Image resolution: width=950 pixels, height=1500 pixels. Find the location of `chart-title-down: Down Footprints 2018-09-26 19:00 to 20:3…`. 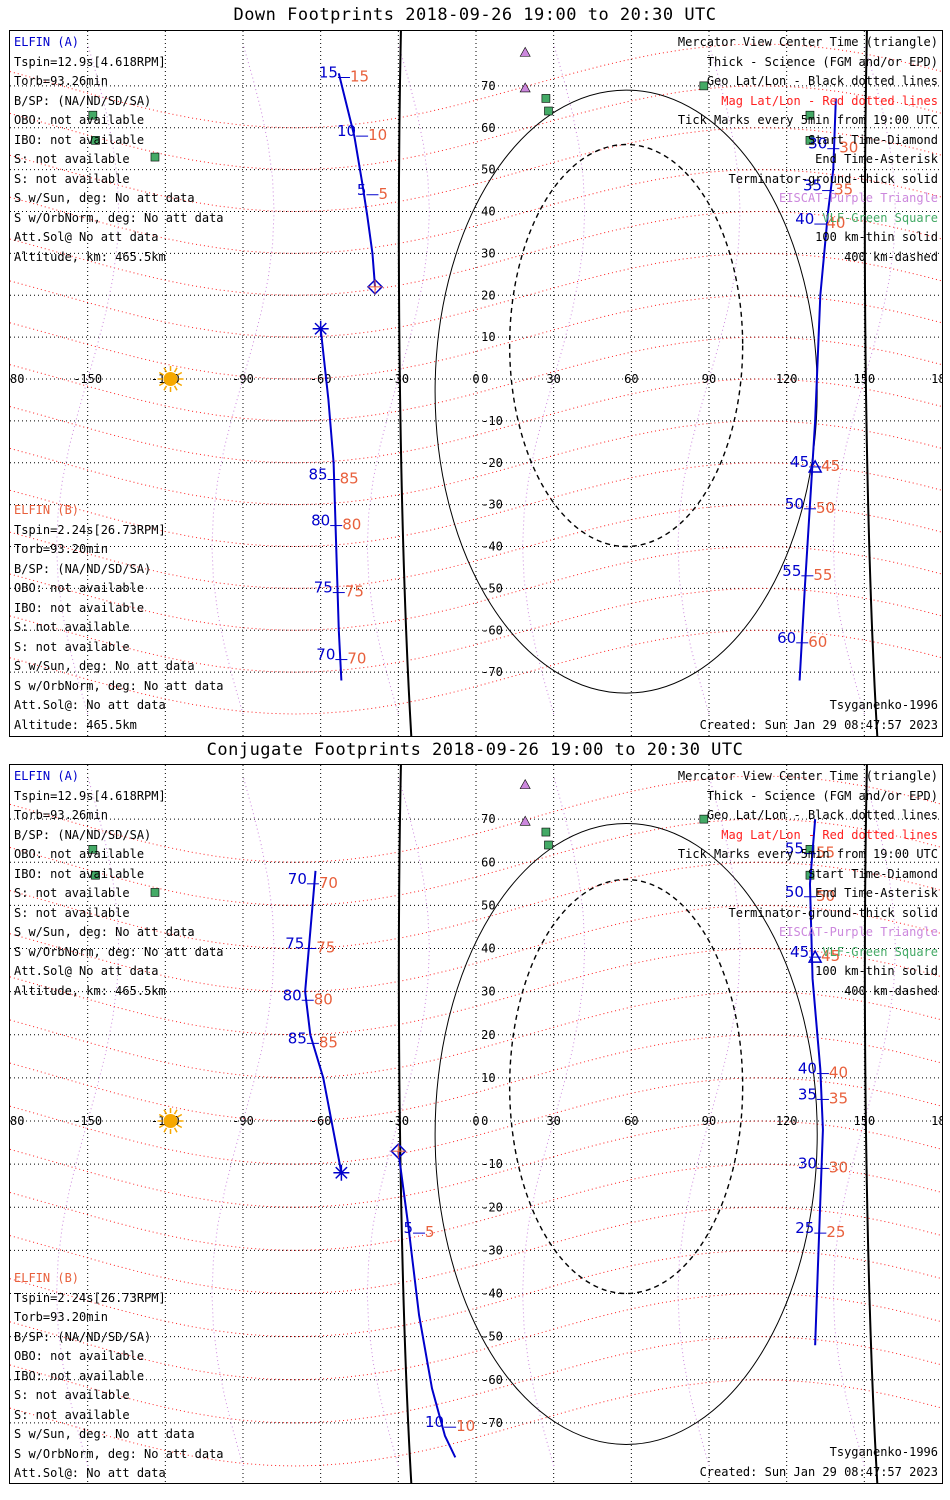

chart-title-down: Down Footprints 2018-09-26 19:00 to 20:3… is located at coordinates (475, 15).